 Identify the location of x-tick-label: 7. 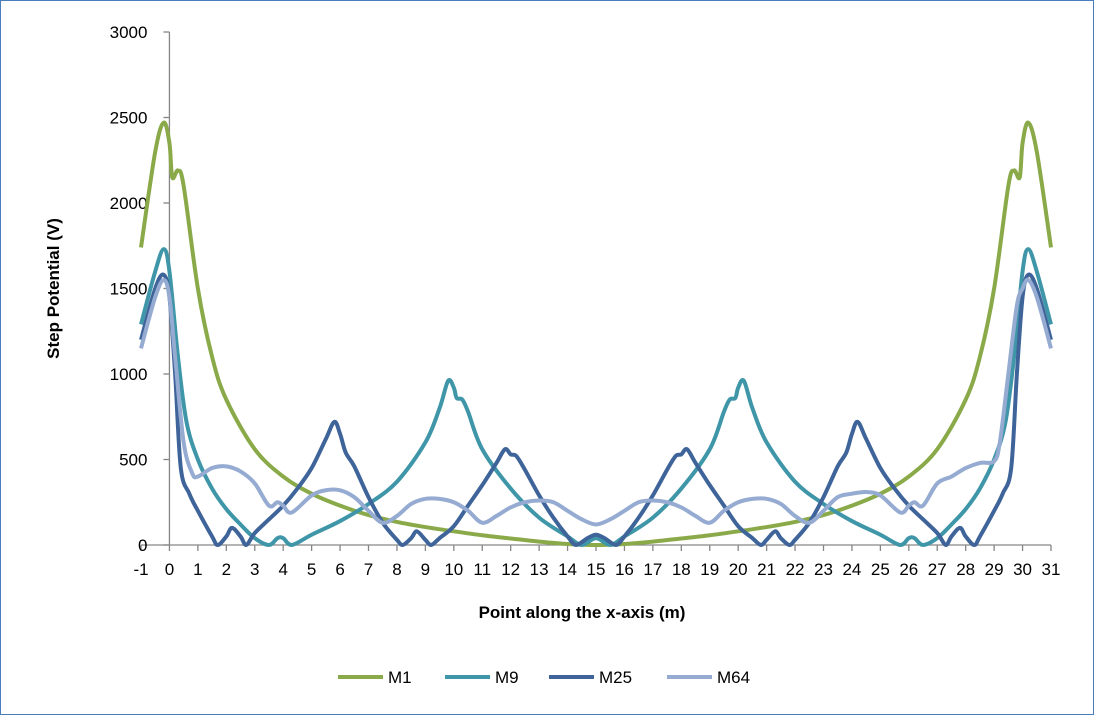
(368, 569).